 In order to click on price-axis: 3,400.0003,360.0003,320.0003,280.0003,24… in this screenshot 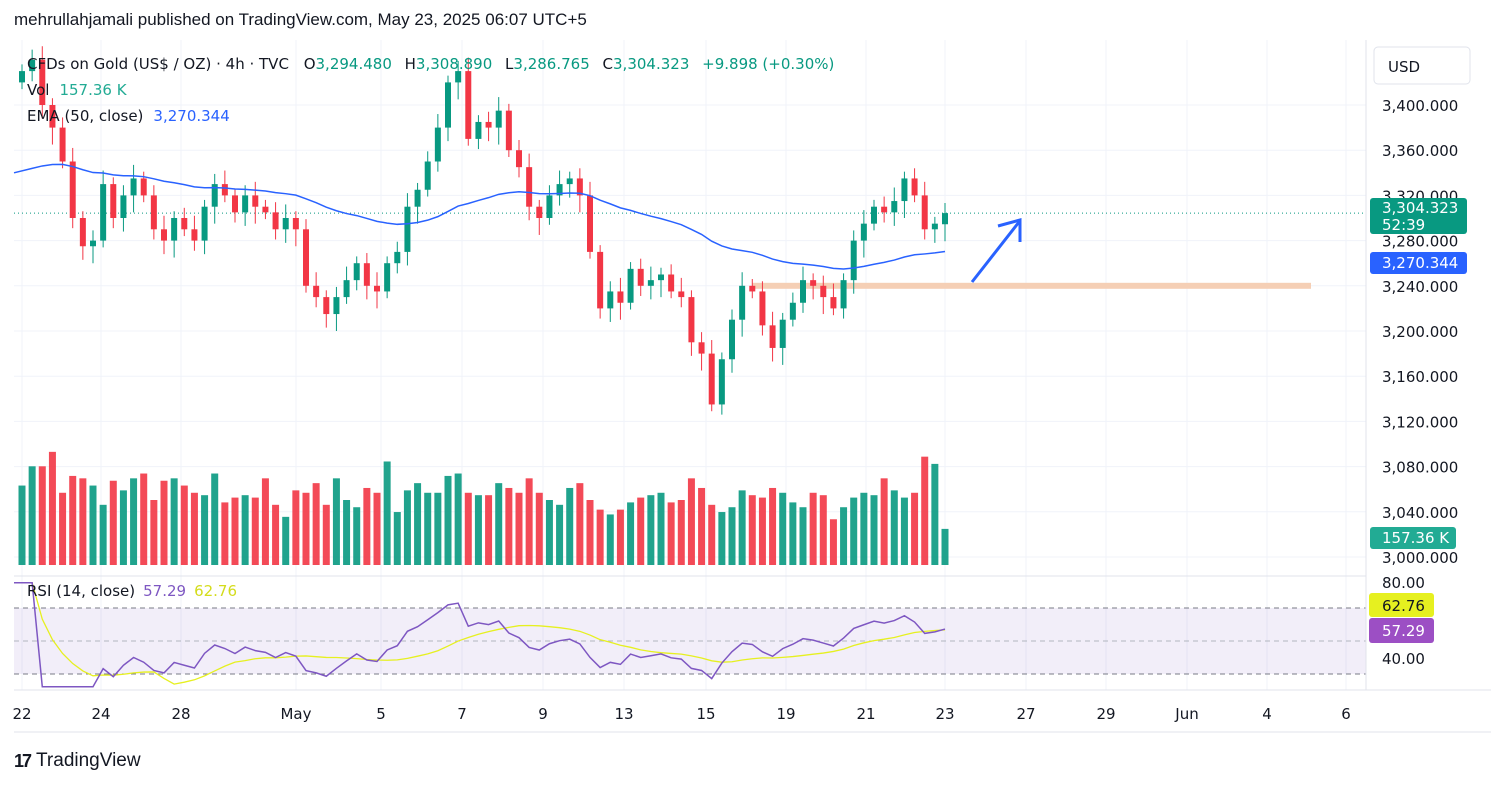, I will do `click(1420, 332)`.